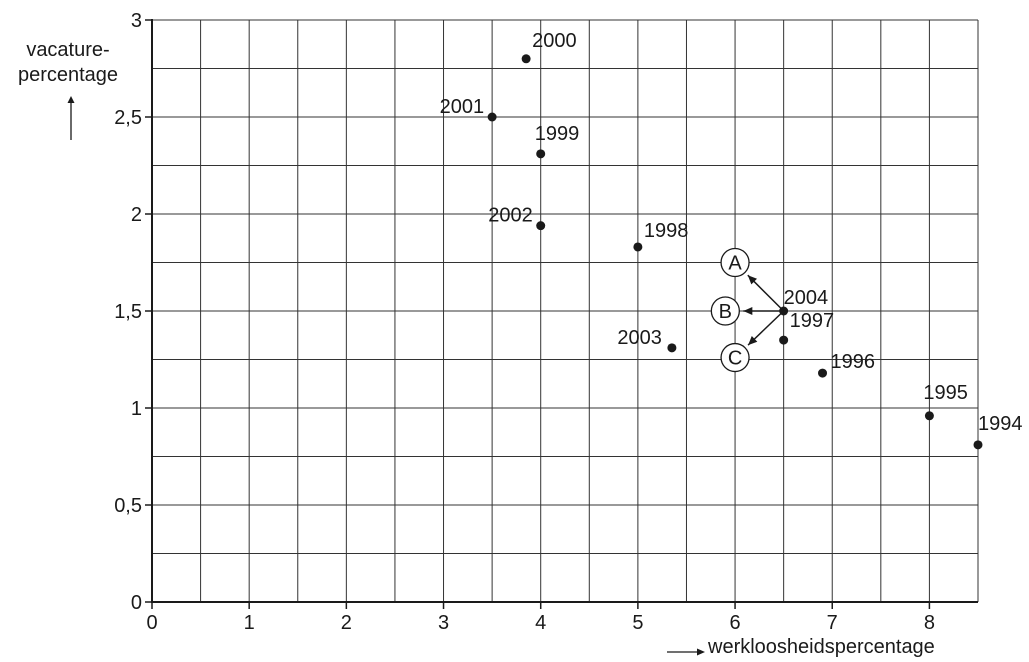  What do you see at coordinates (68, 75) in the screenshot?
I see `y-axis-label-line2: percentage` at bounding box center [68, 75].